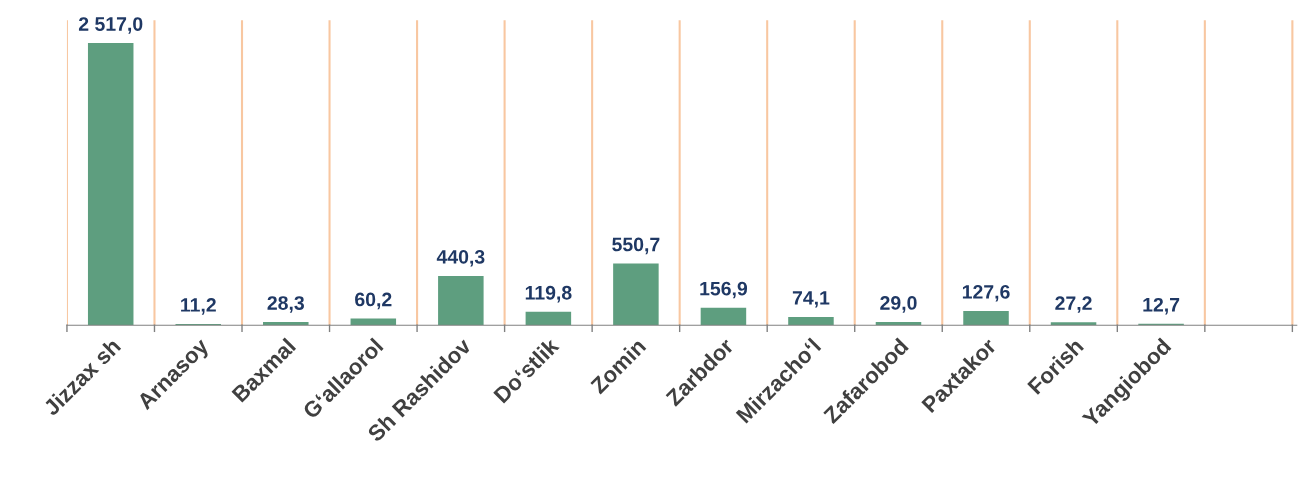 The height and width of the screenshot is (484, 1300). Describe the element at coordinates (1073, 304) in the screenshot. I see `data-label: 27,2` at that location.